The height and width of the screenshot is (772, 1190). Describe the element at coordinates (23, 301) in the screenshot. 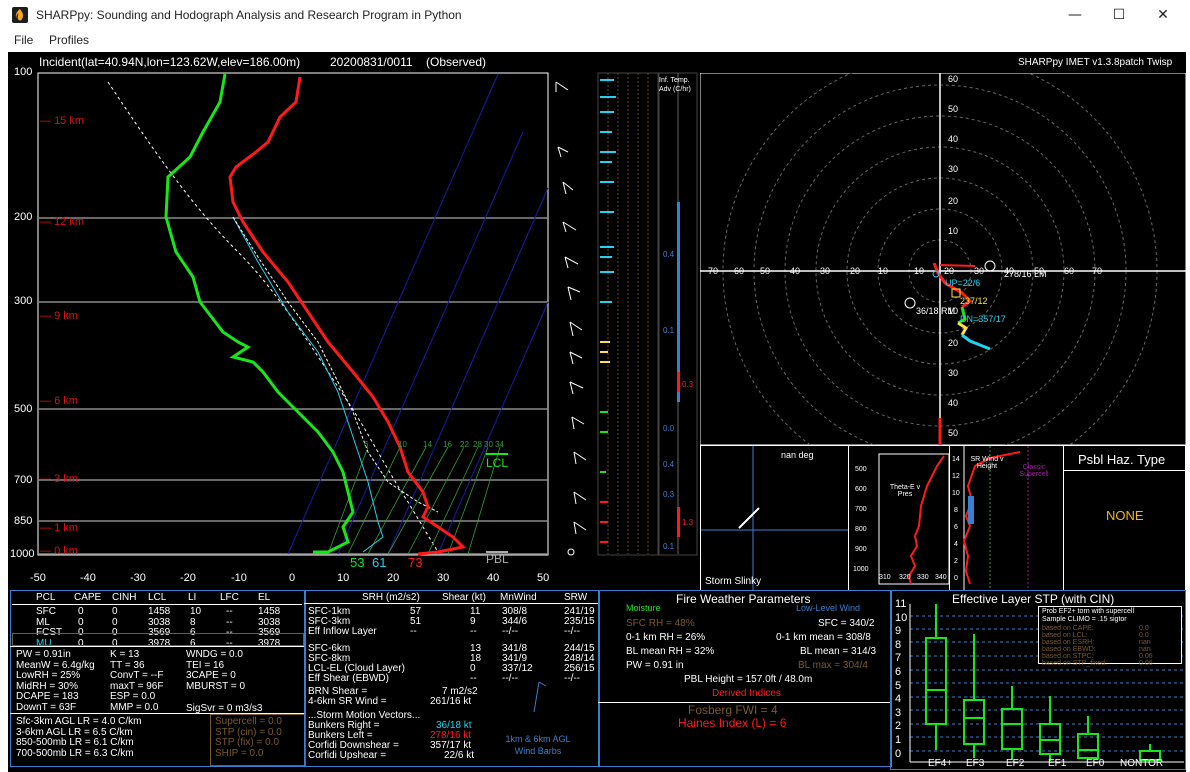

I see `pressure-label-300: 300` at that location.